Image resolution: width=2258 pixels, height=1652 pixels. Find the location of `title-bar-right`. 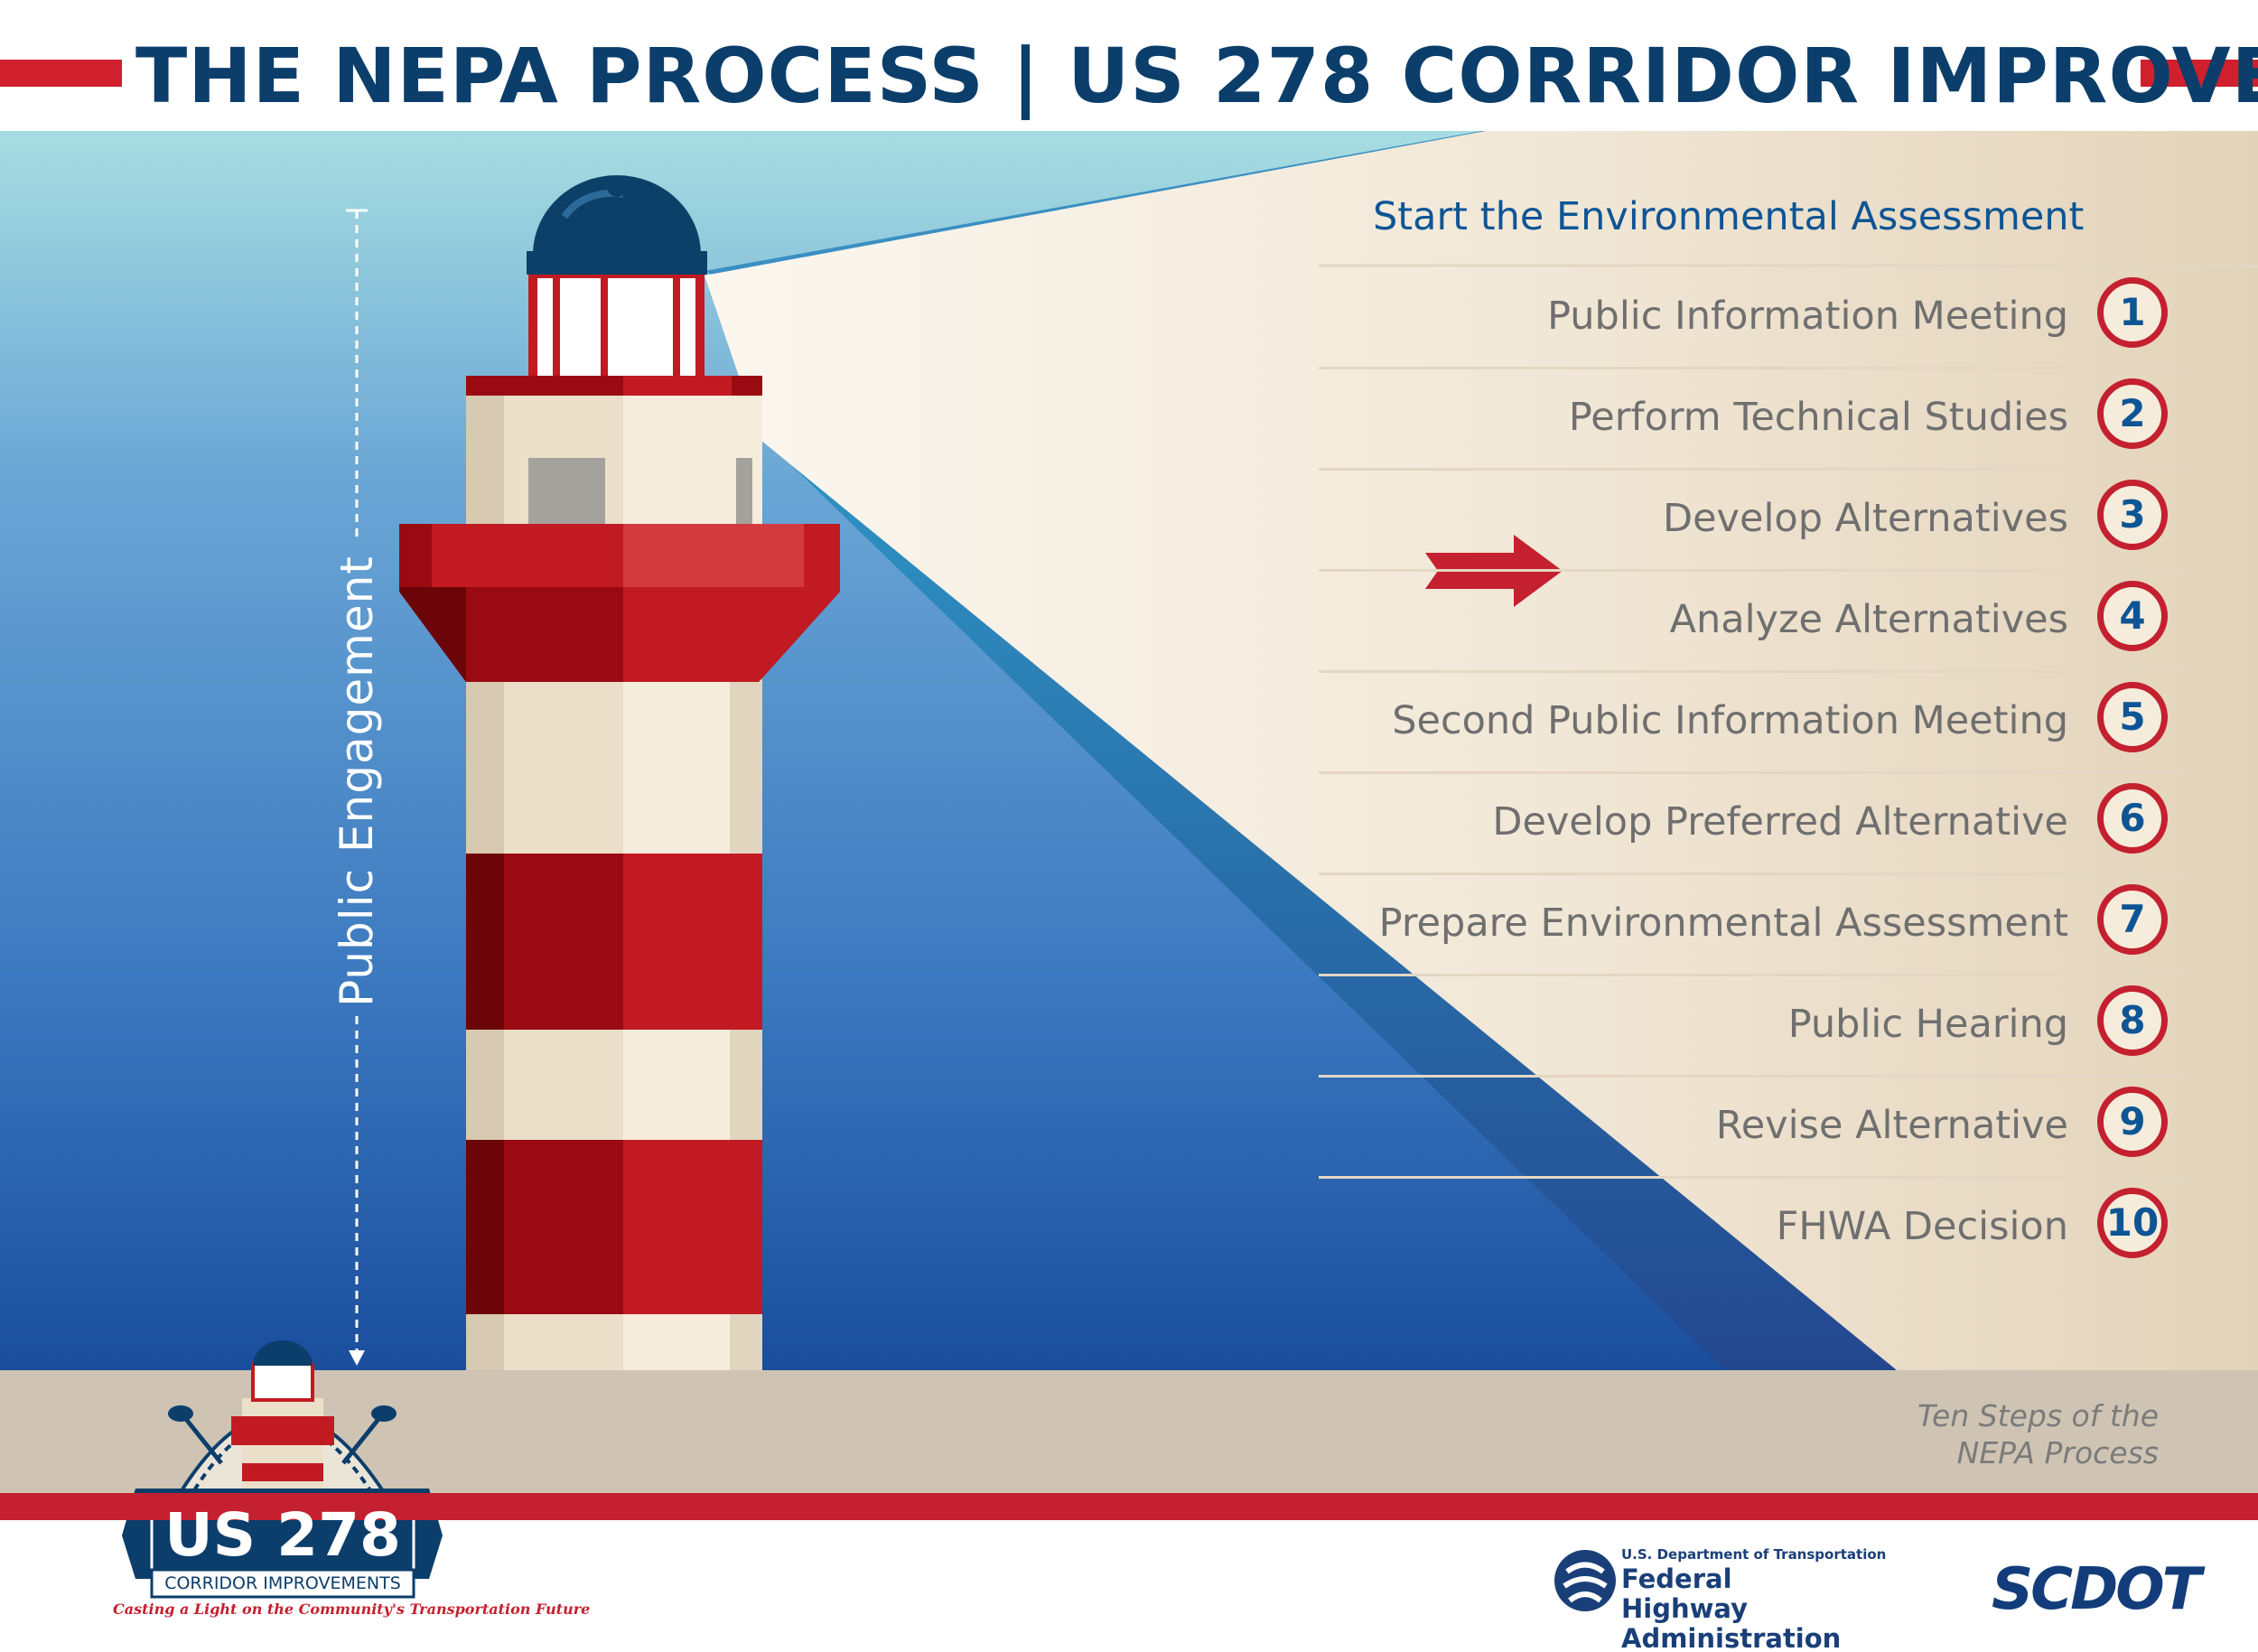

title-bar-right is located at coordinates (2199, 73).